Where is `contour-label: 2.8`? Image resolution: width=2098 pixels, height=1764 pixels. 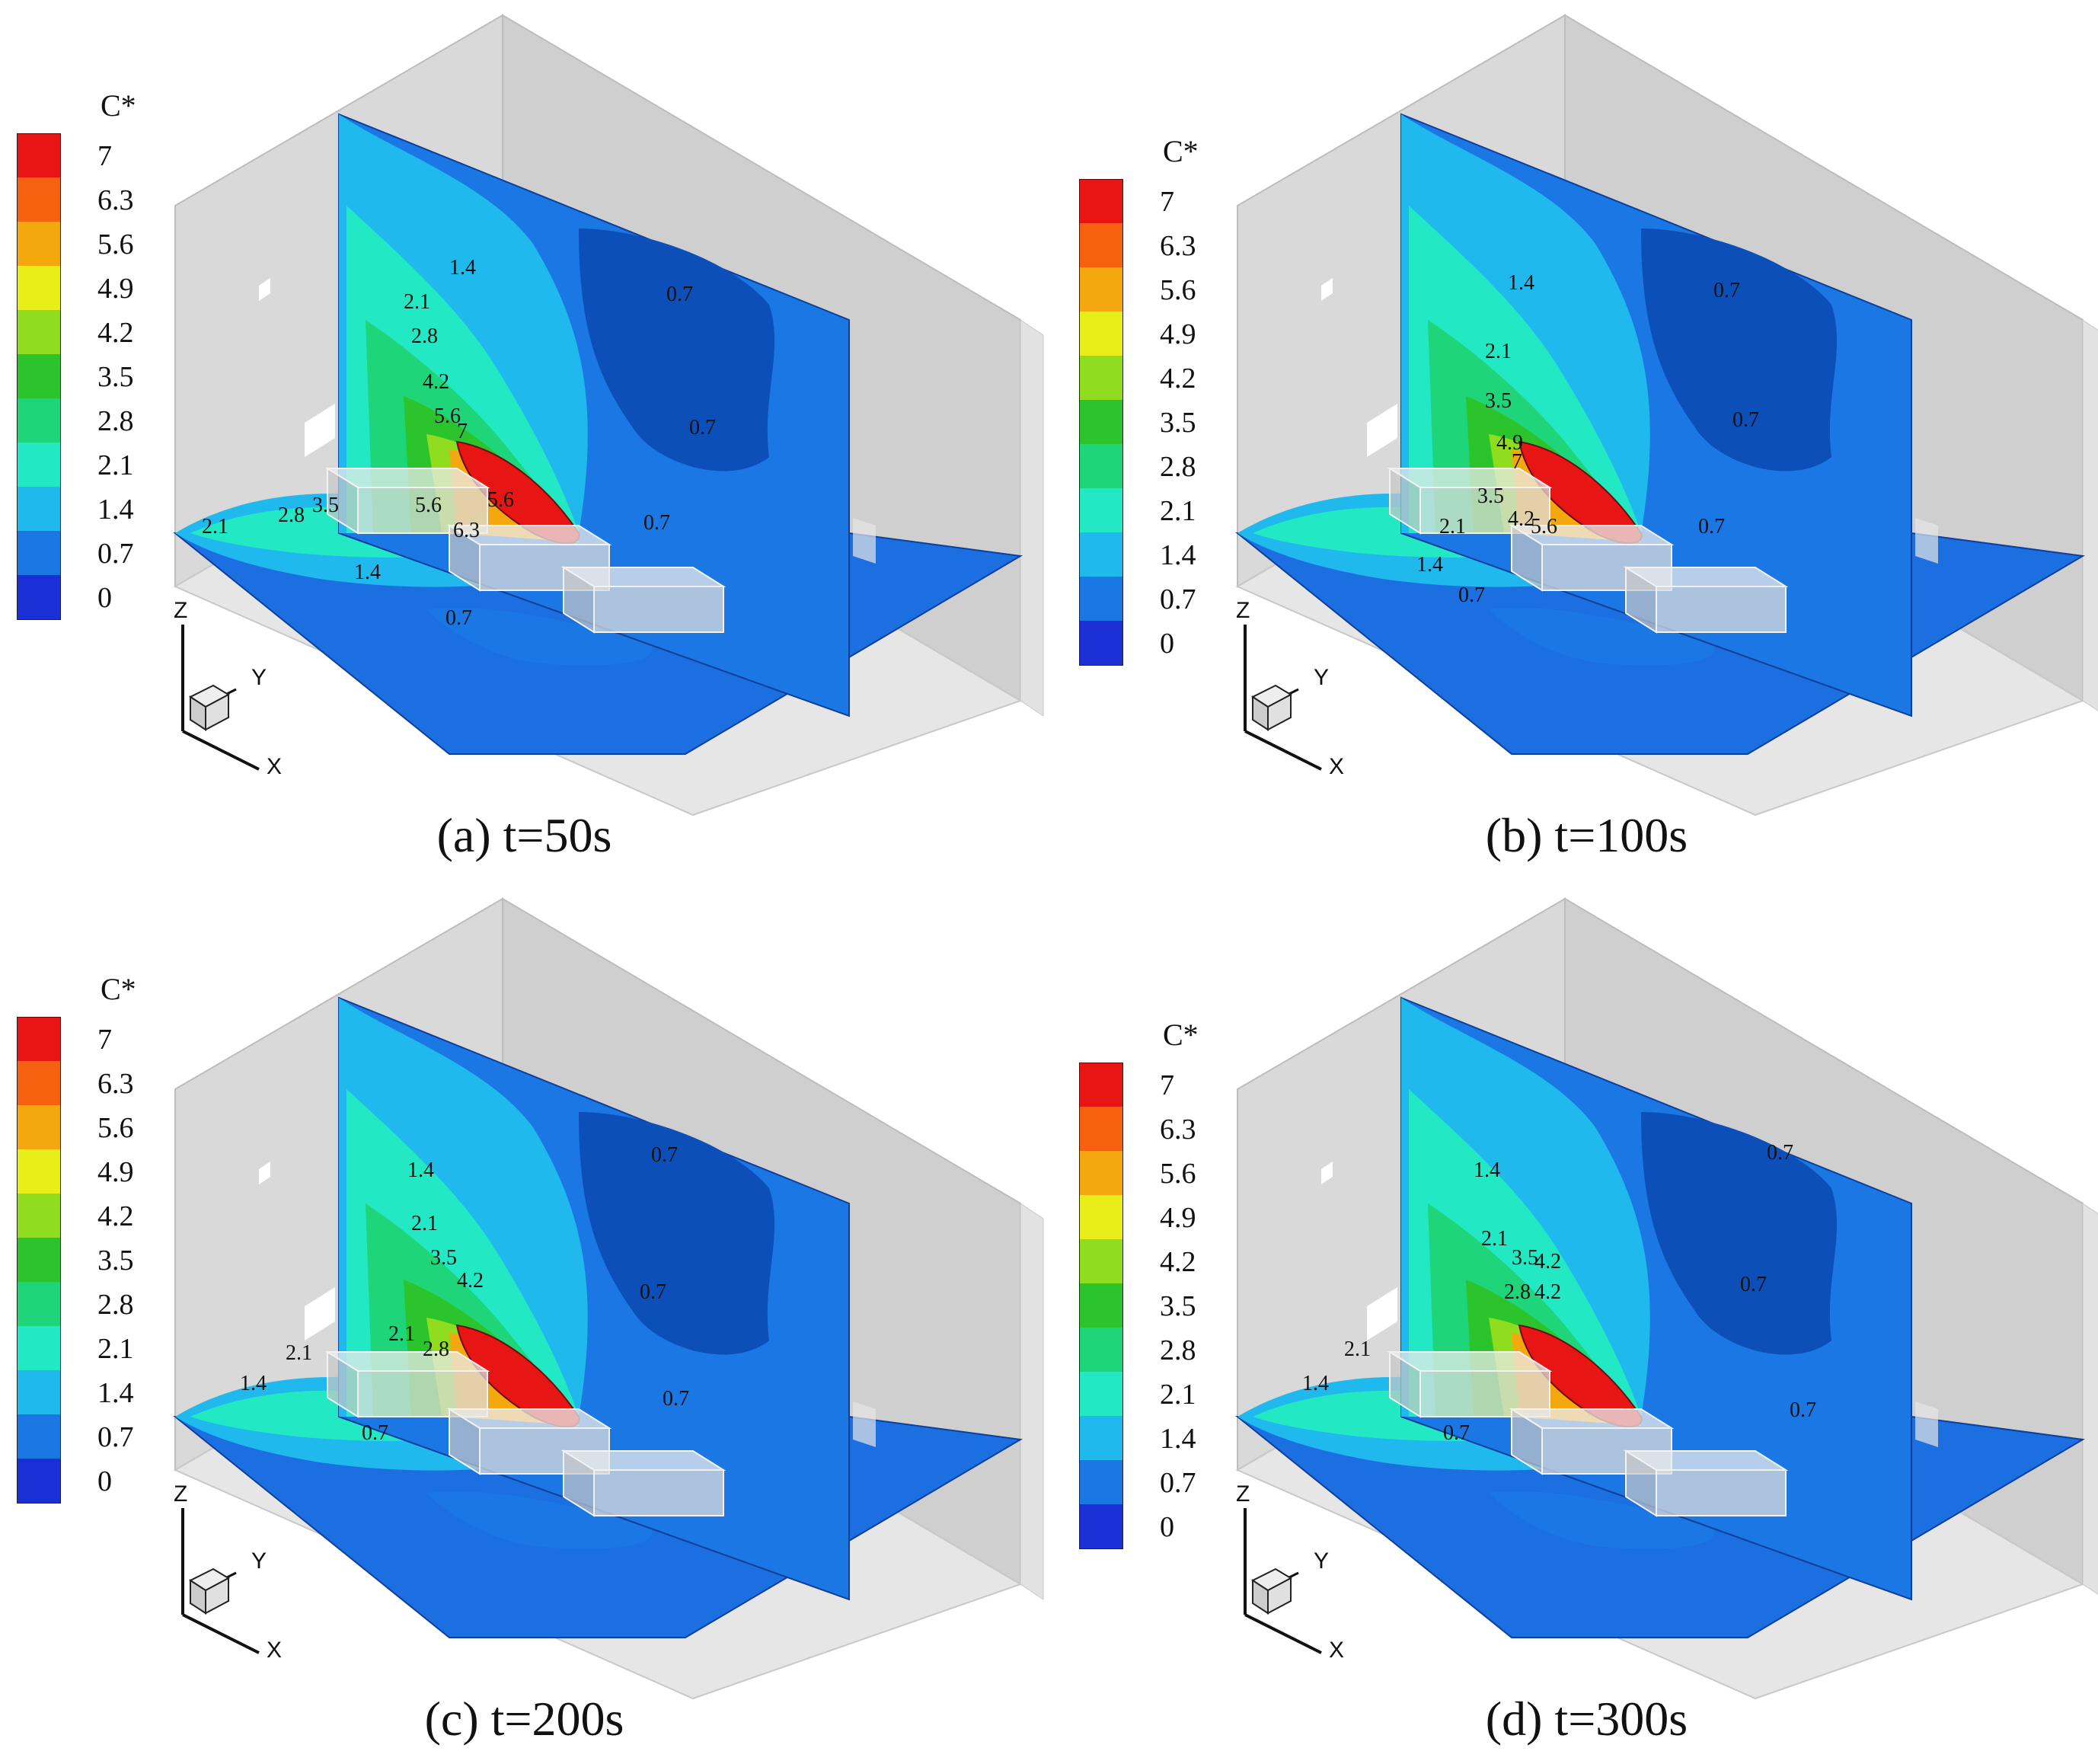
contour-label: 2.8 is located at coordinates (291, 515).